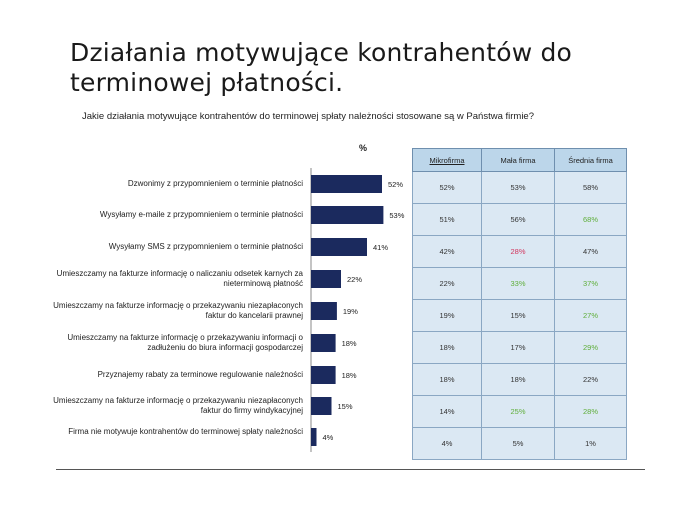 The image size is (700, 515). What do you see at coordinates (447, 219) in the screenshot?
I see `table-cell: 51%` at bounding box center [447, 219].